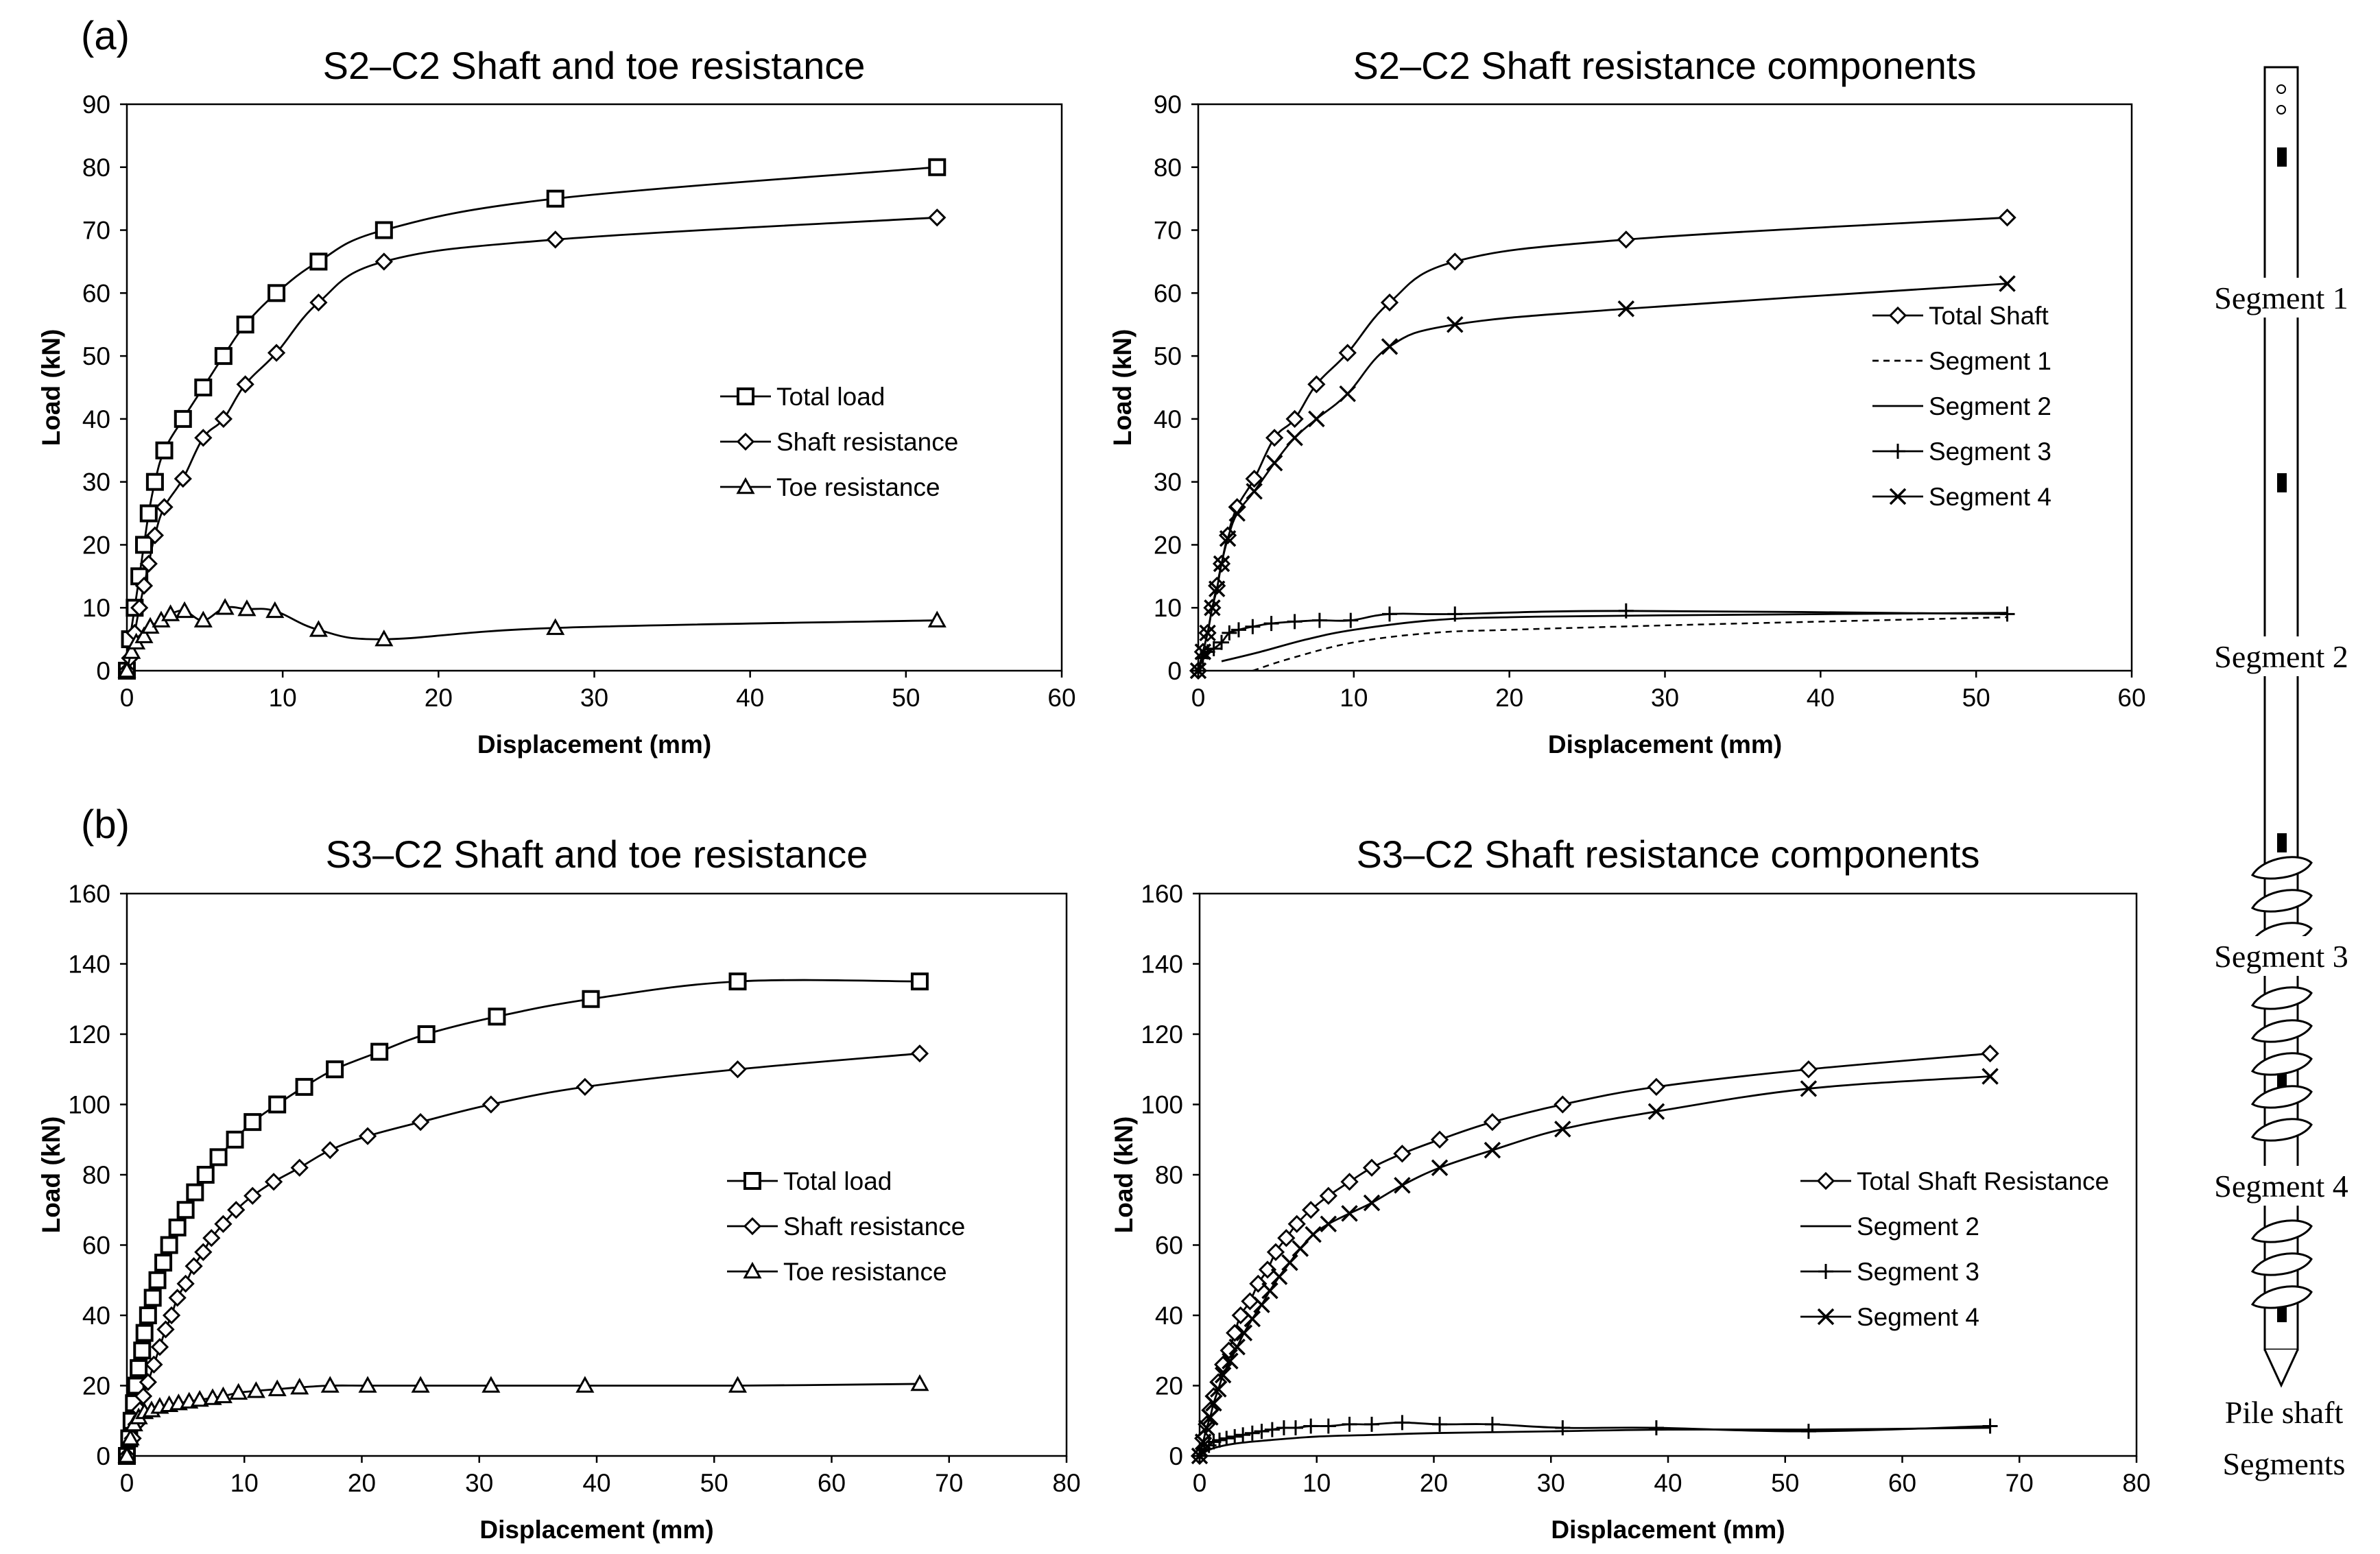 This screenshot has width=2380, height=1554. What do you see at coordinates (1168, 231) in the screenshot?
I see `y-tick-label: 70` at bounding box center [1168, 231].